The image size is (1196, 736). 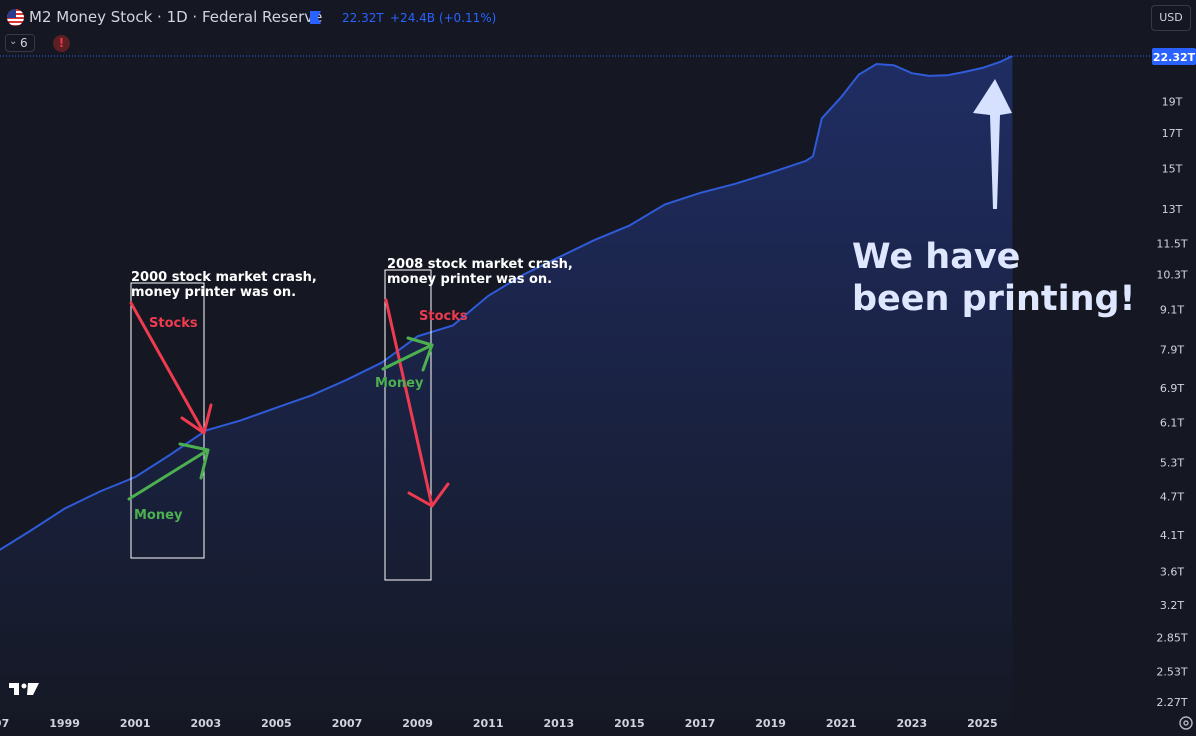 What do you see at coordinates (1171, 702) in the screenshot?
I see `y-tick-label: 2.27T` at bounding box center [1171, 702].